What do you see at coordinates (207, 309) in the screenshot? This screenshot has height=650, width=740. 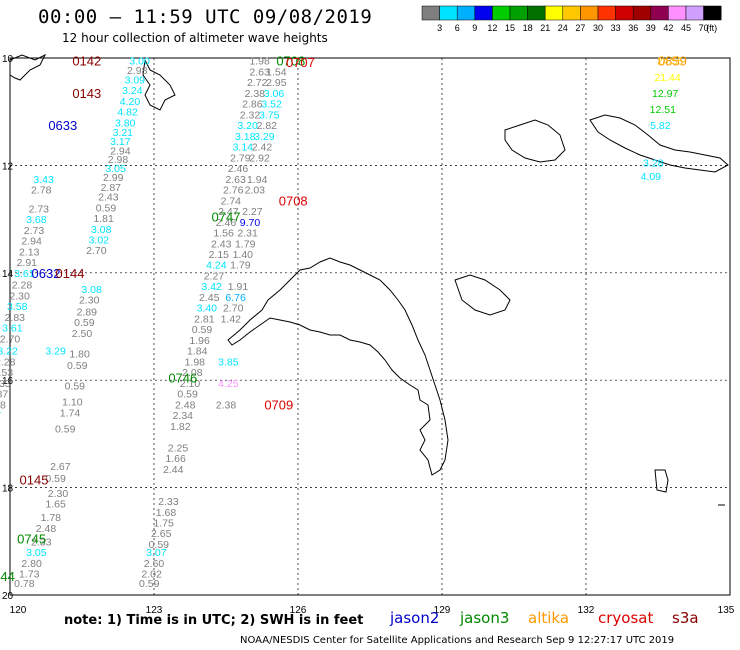 I see `wave-height-value: 3.40` at bounding box center [207, 309].